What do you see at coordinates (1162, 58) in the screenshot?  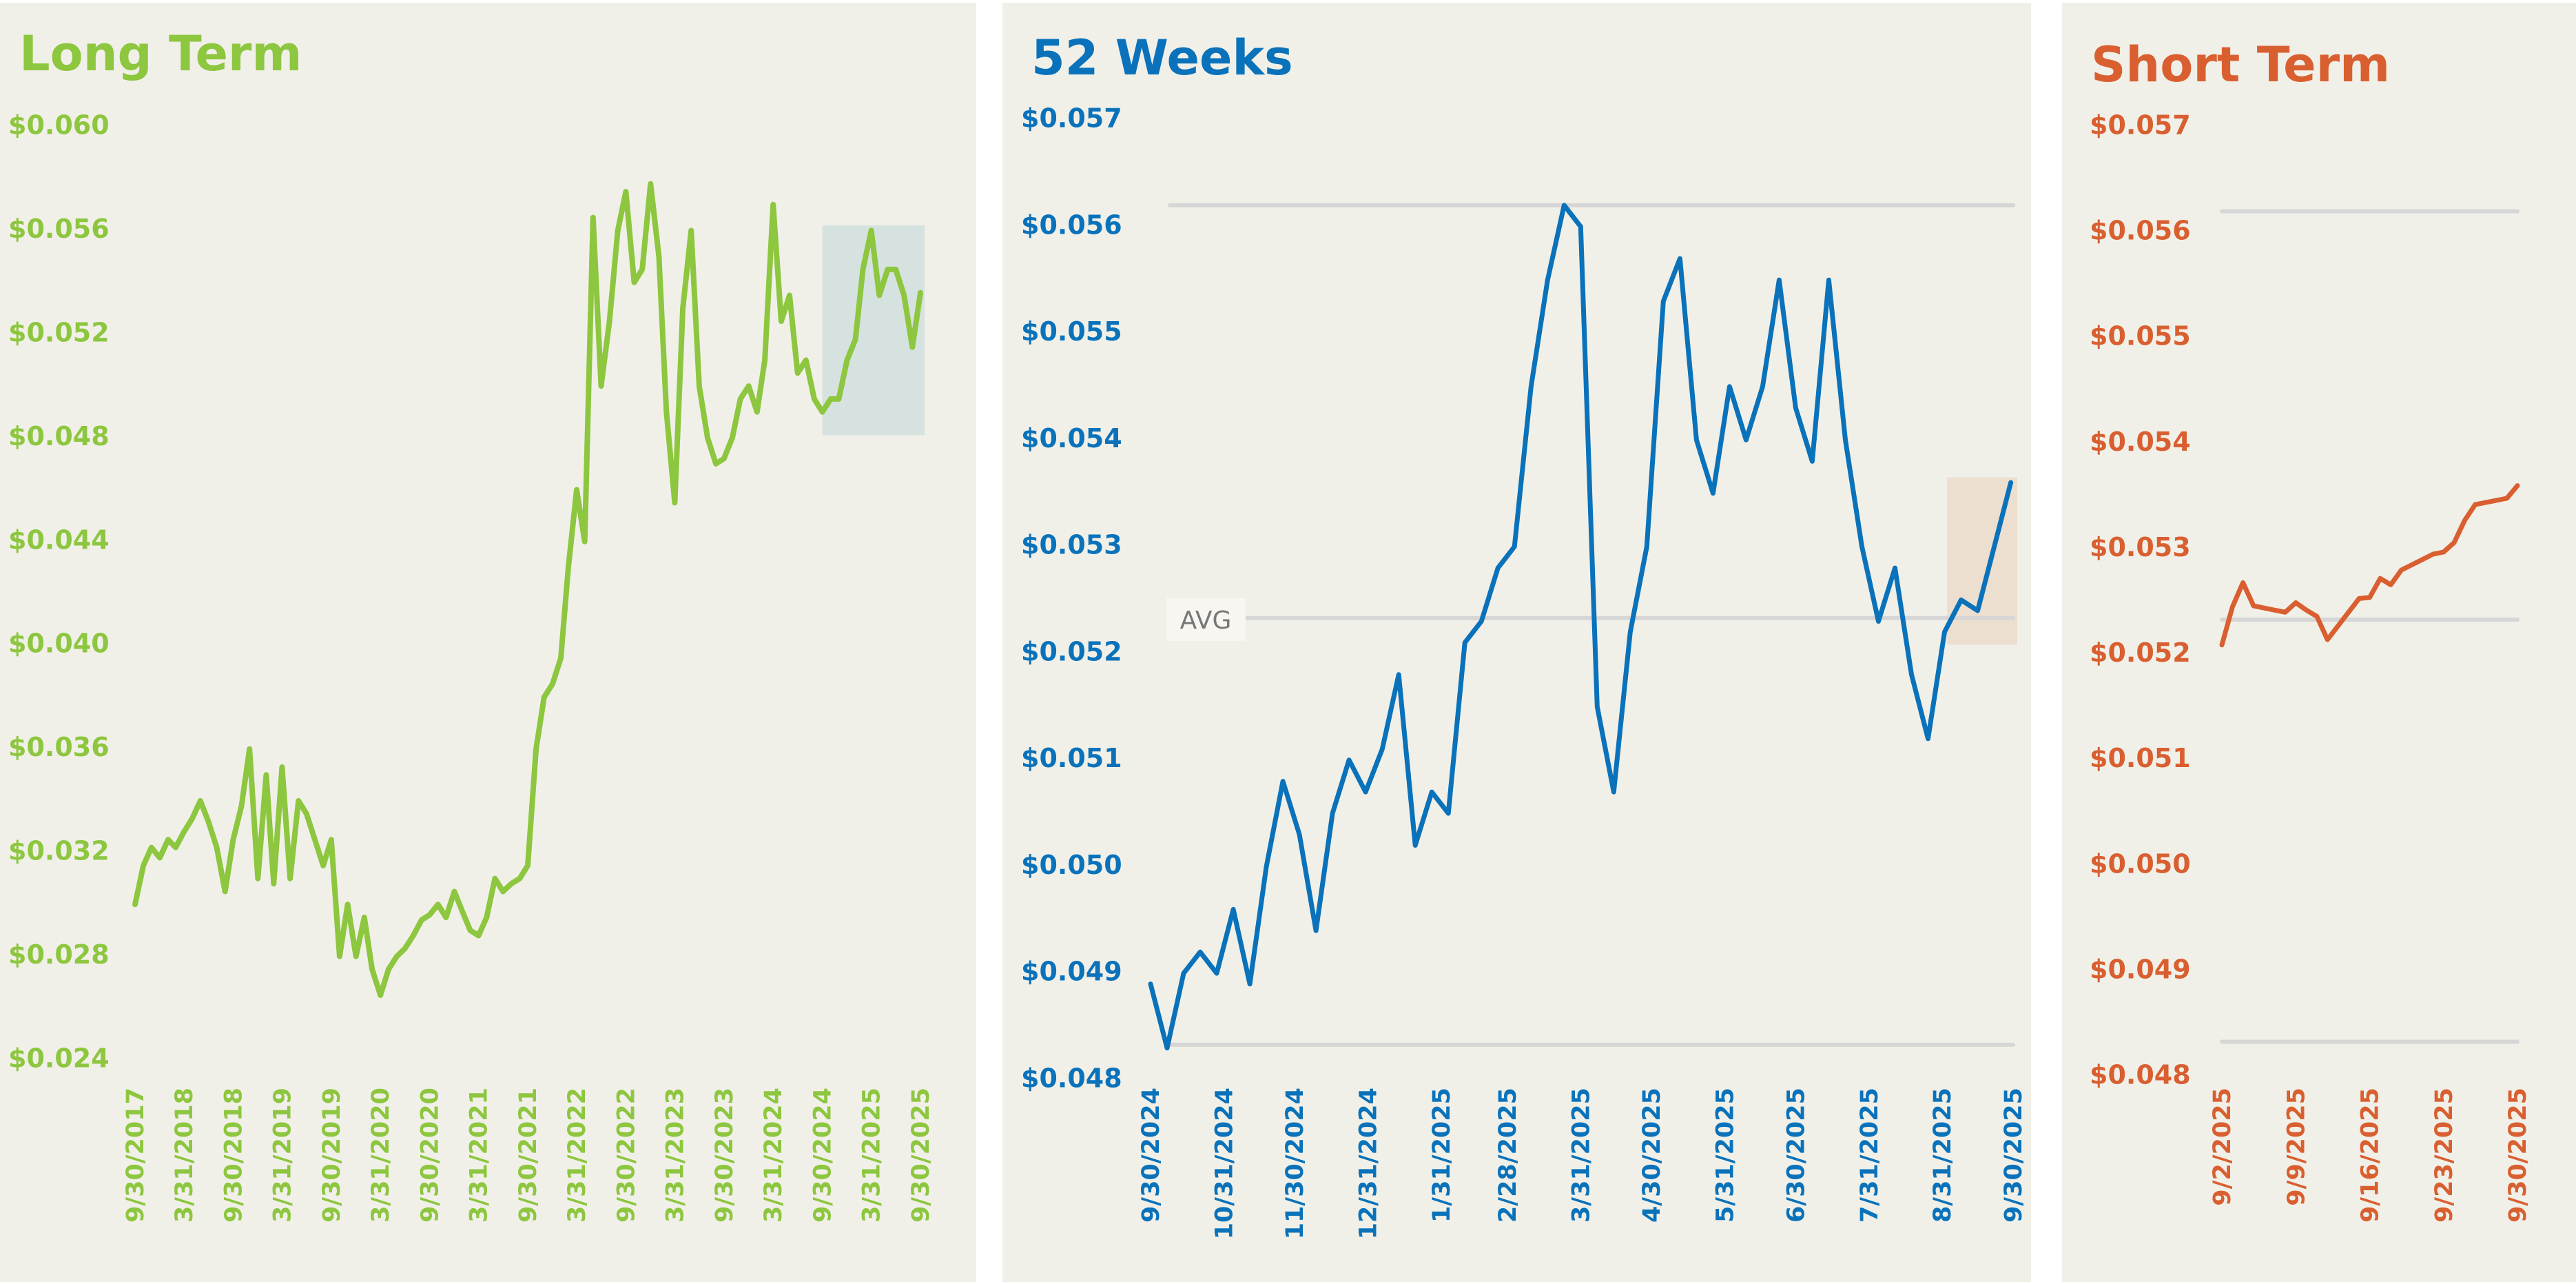 I see `chart-title: 52 Weeks` at bounding box center [1162, 58].